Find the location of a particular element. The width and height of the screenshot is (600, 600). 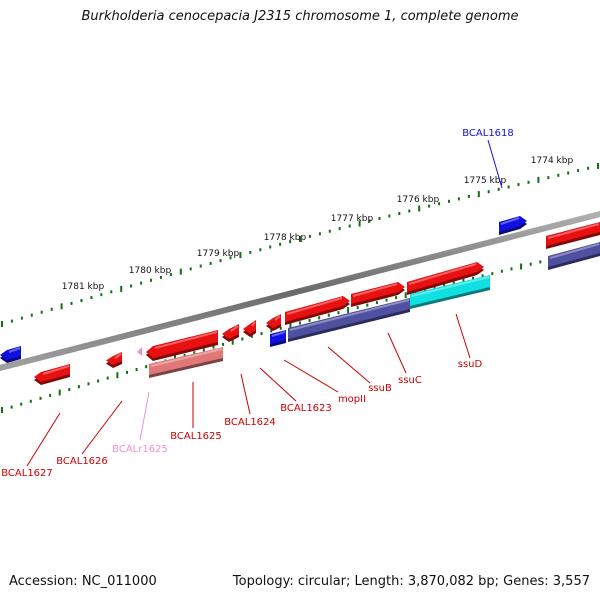

gene-next-forward-highlight is located at coordinates (573, 231).